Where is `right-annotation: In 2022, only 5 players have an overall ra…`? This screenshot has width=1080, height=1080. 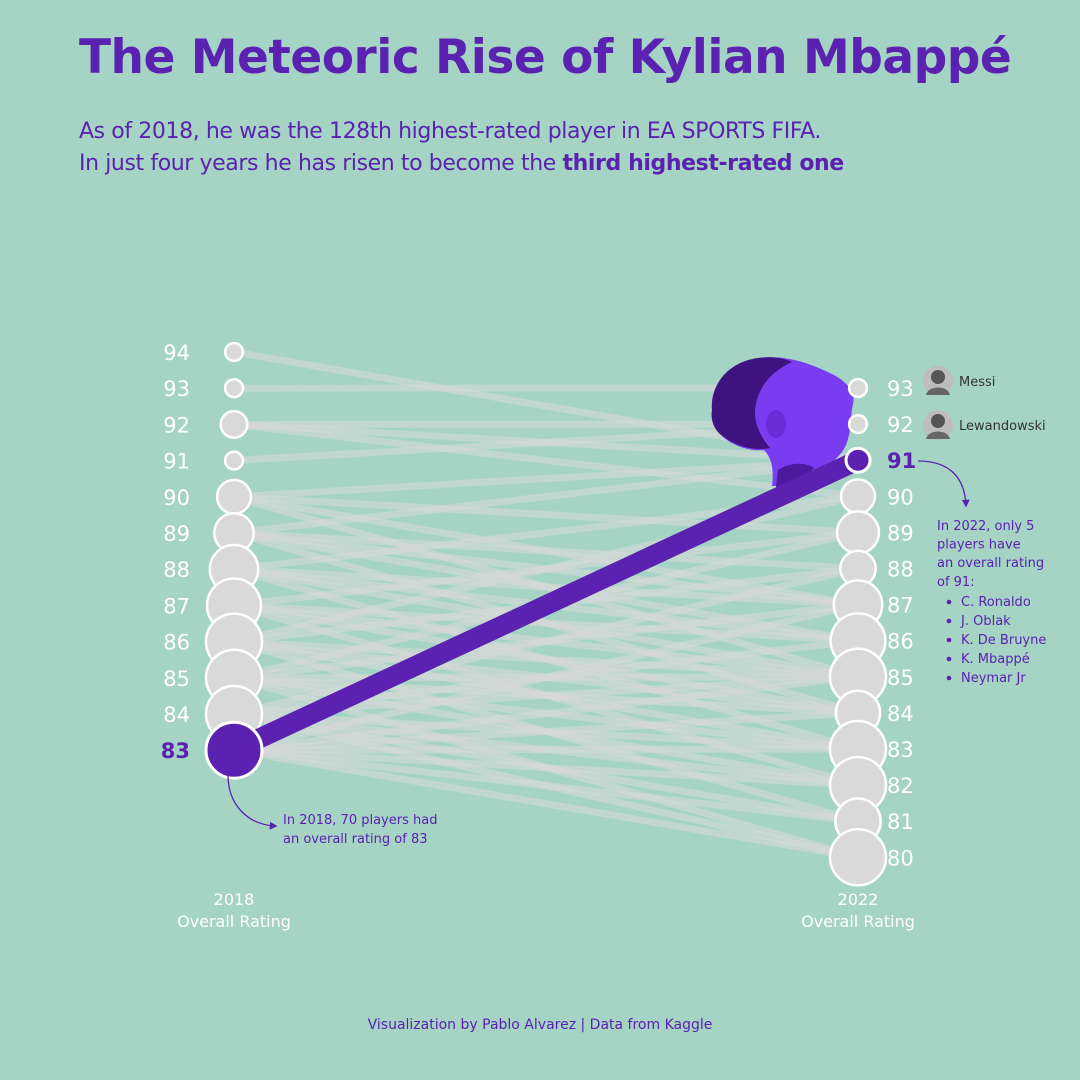
right-annotation: In 2022, only 5 players have an overall ra… is located at coordinates (991, 602).